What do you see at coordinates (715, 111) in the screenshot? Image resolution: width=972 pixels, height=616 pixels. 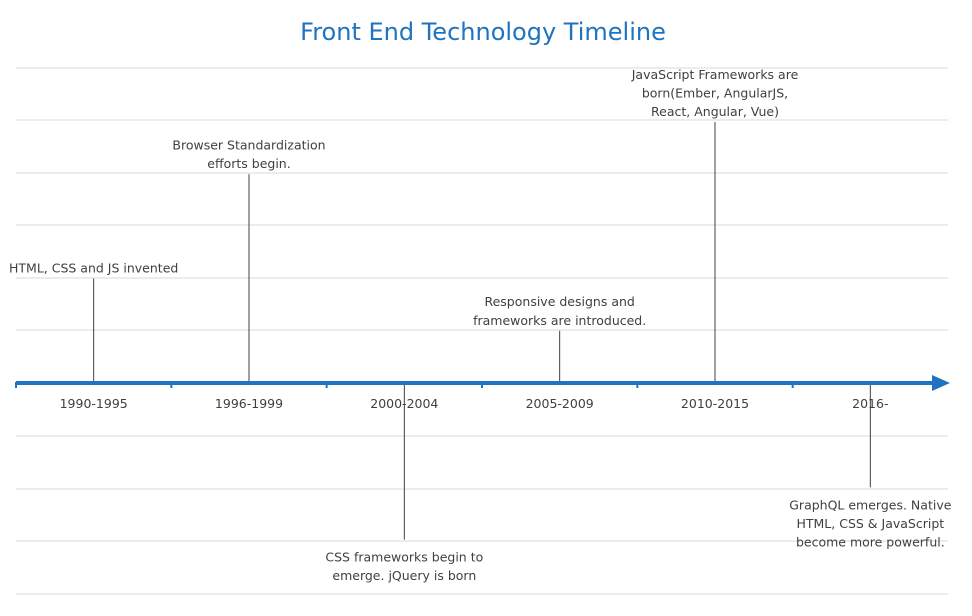 I see `event-label-line: React, Angular, Vue)` at bounding box center [715, 111].